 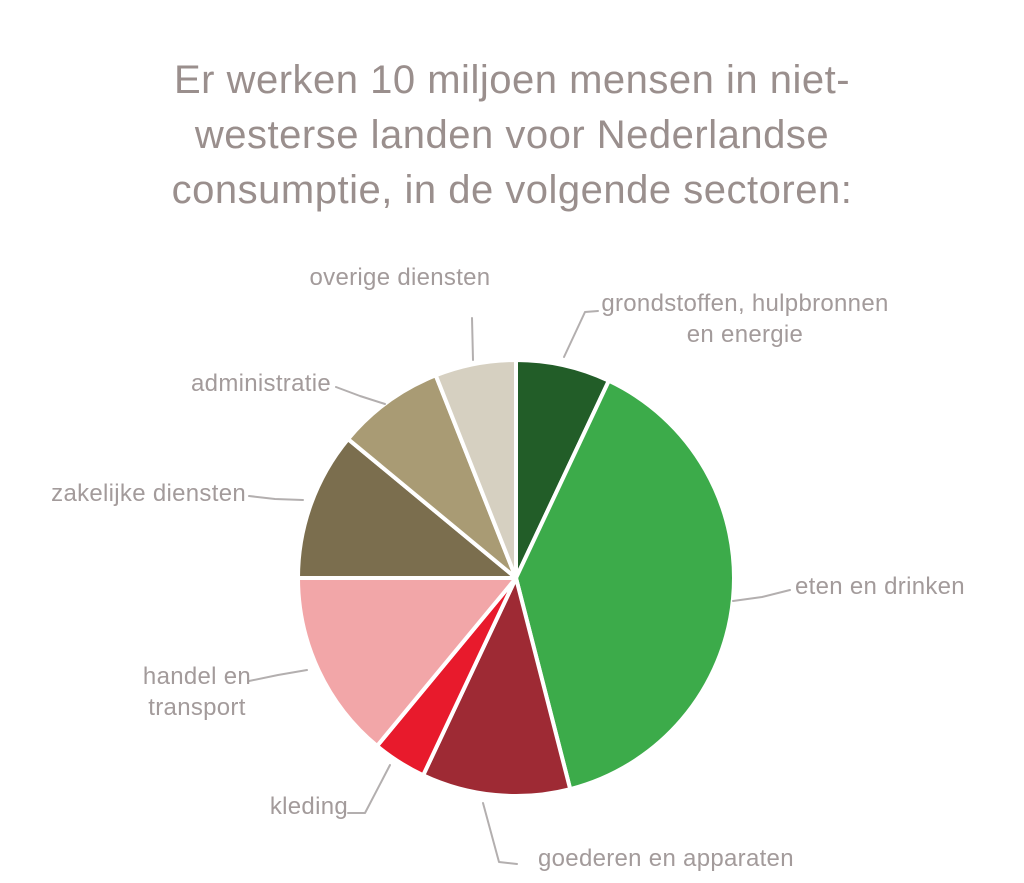 What do you see at coordinates (369, 789) in the screenshot?
I see `leader-line-kleding` at bounding box center [369, 789].